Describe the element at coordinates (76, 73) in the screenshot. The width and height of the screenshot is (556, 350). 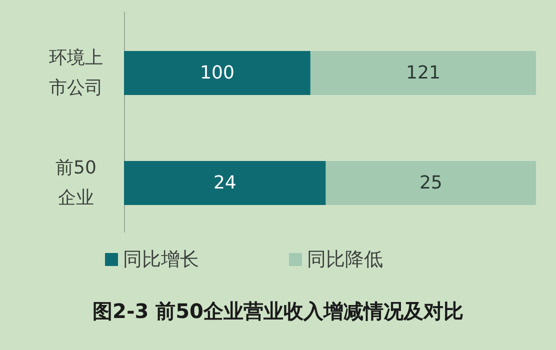
I see `y-tick-label: 环境上市公司` at that location.